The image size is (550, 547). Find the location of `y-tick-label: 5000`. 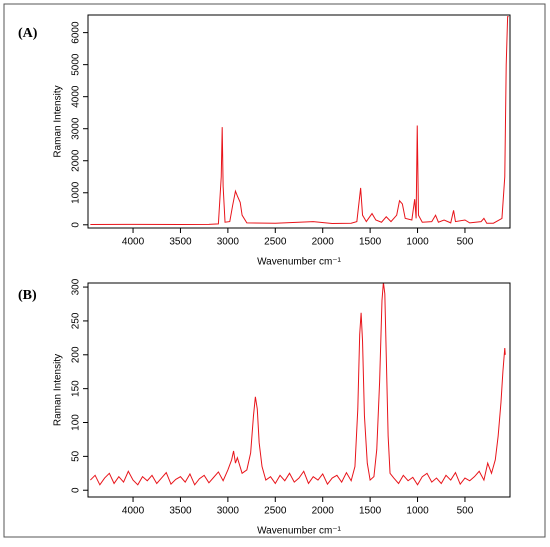

y-tick-label: 5000 is located at coordinates (76, 64).